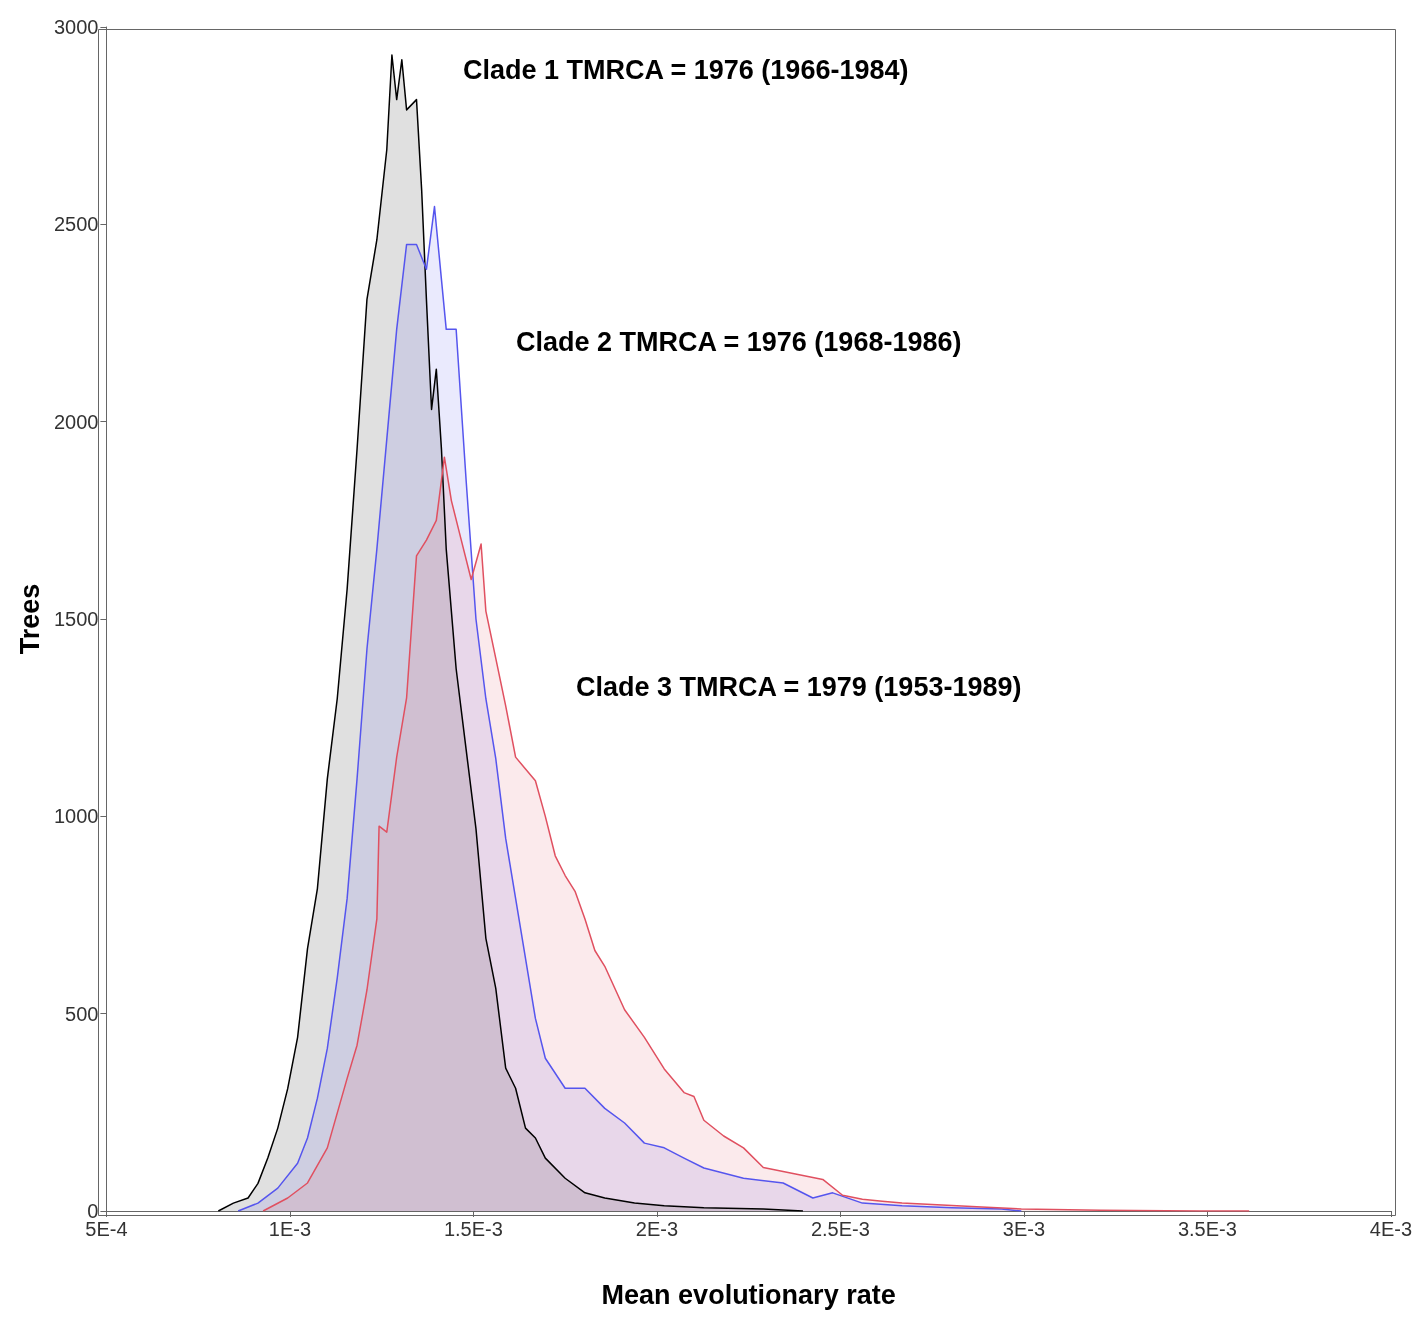 This screenshot has width=1423, height=1321. What do you see at coordinates (1024, 1229) in the screenshot?
I see `x-tick-label: 3E-3` at bounding box center [1024, 1229].